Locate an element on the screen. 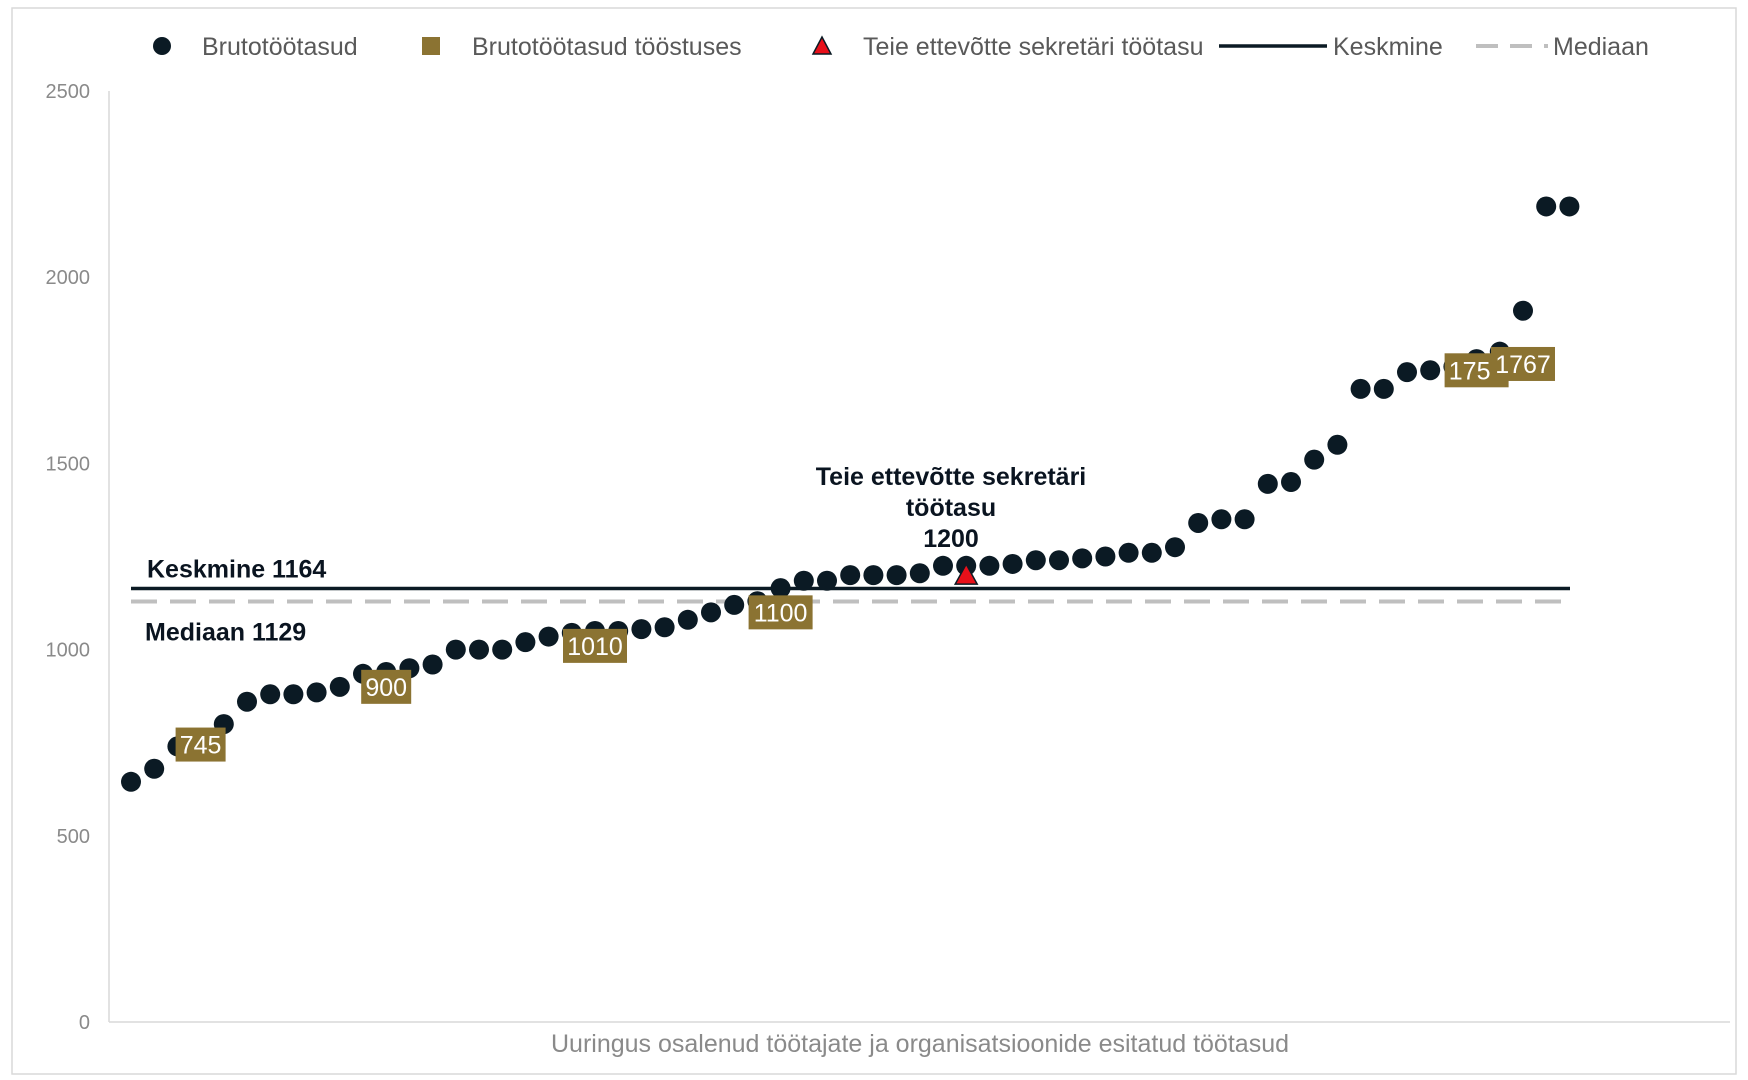 The height and width of the screenshot is (1080, 1748). industry-data-label: 1767 is located at coordinates (1523, 365).